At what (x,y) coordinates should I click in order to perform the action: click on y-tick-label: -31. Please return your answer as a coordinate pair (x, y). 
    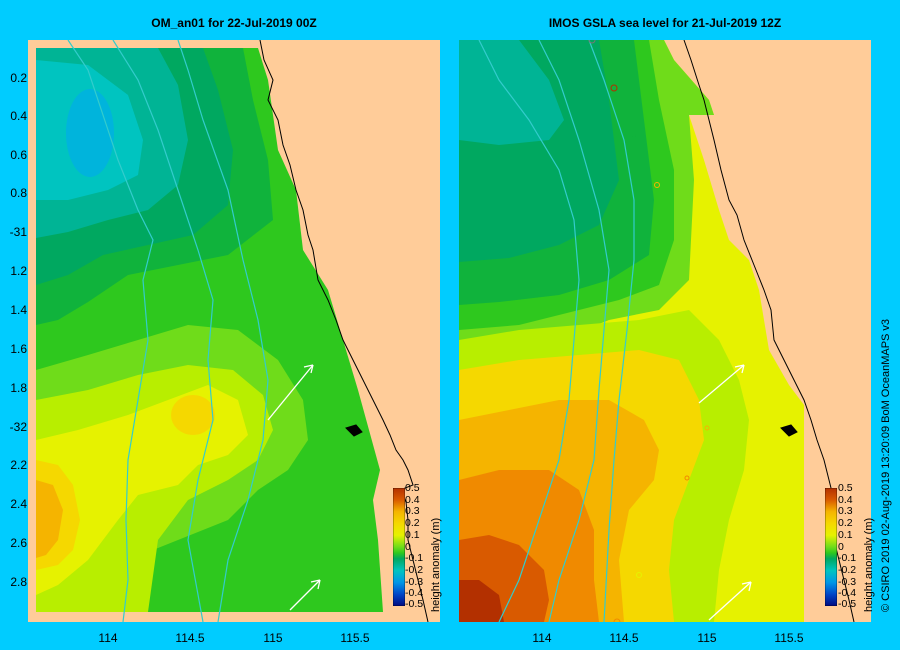
    Looking at the image, I should click on (18, 232).